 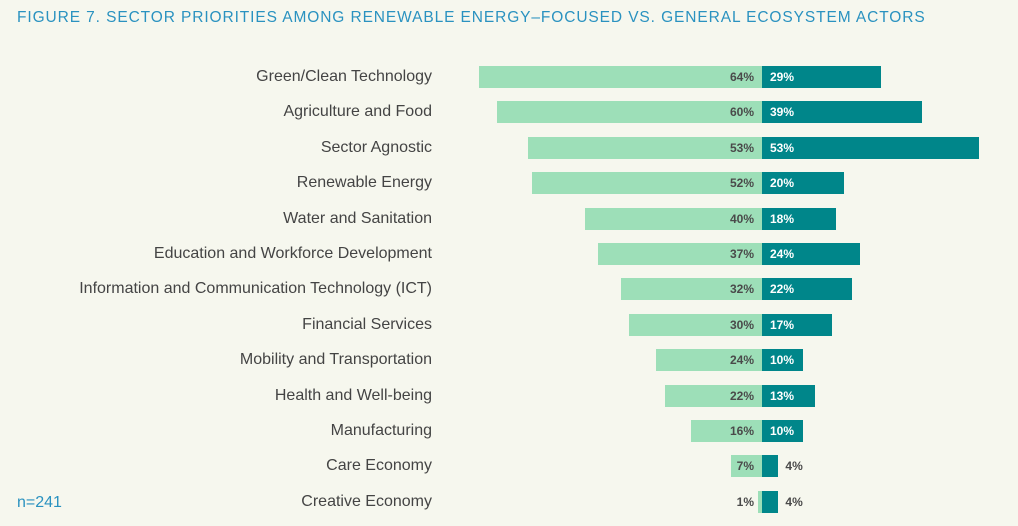 I want to click on value-label-left: 40%, so click(x=741, y=218).